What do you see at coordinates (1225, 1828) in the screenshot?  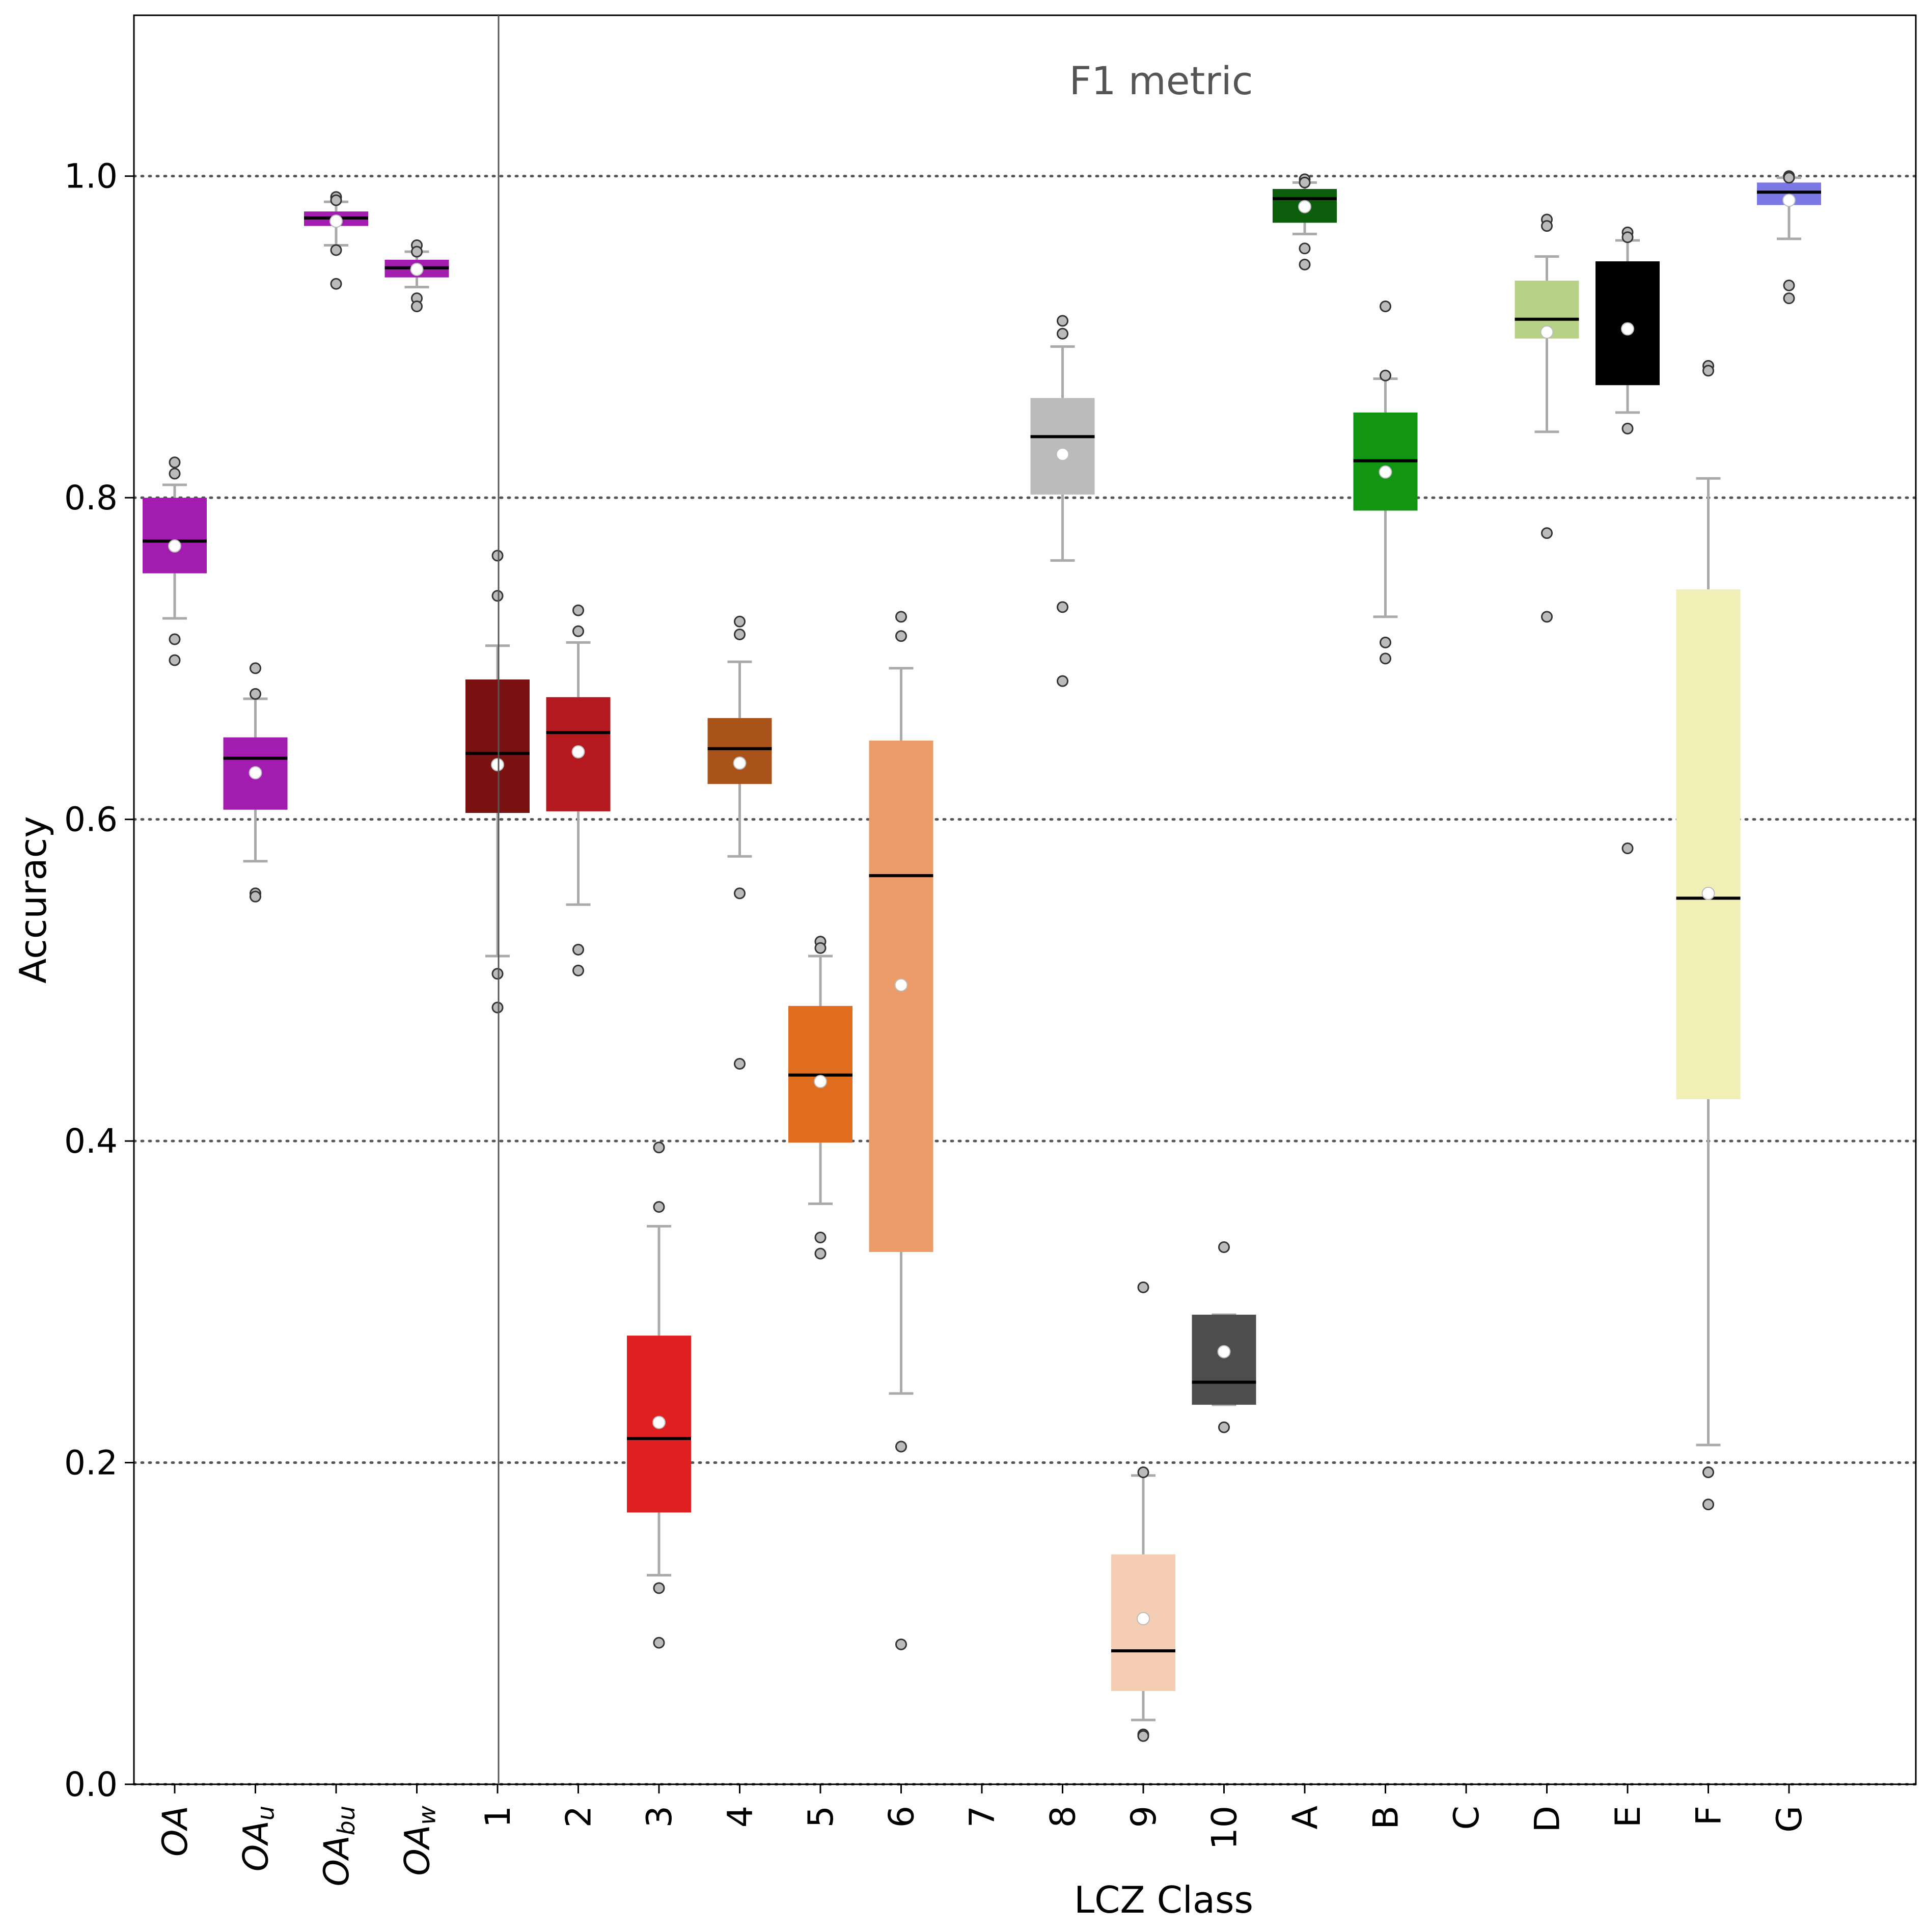 I see `x-tick-label-10: 10` at bounding box center [1225, 1828].